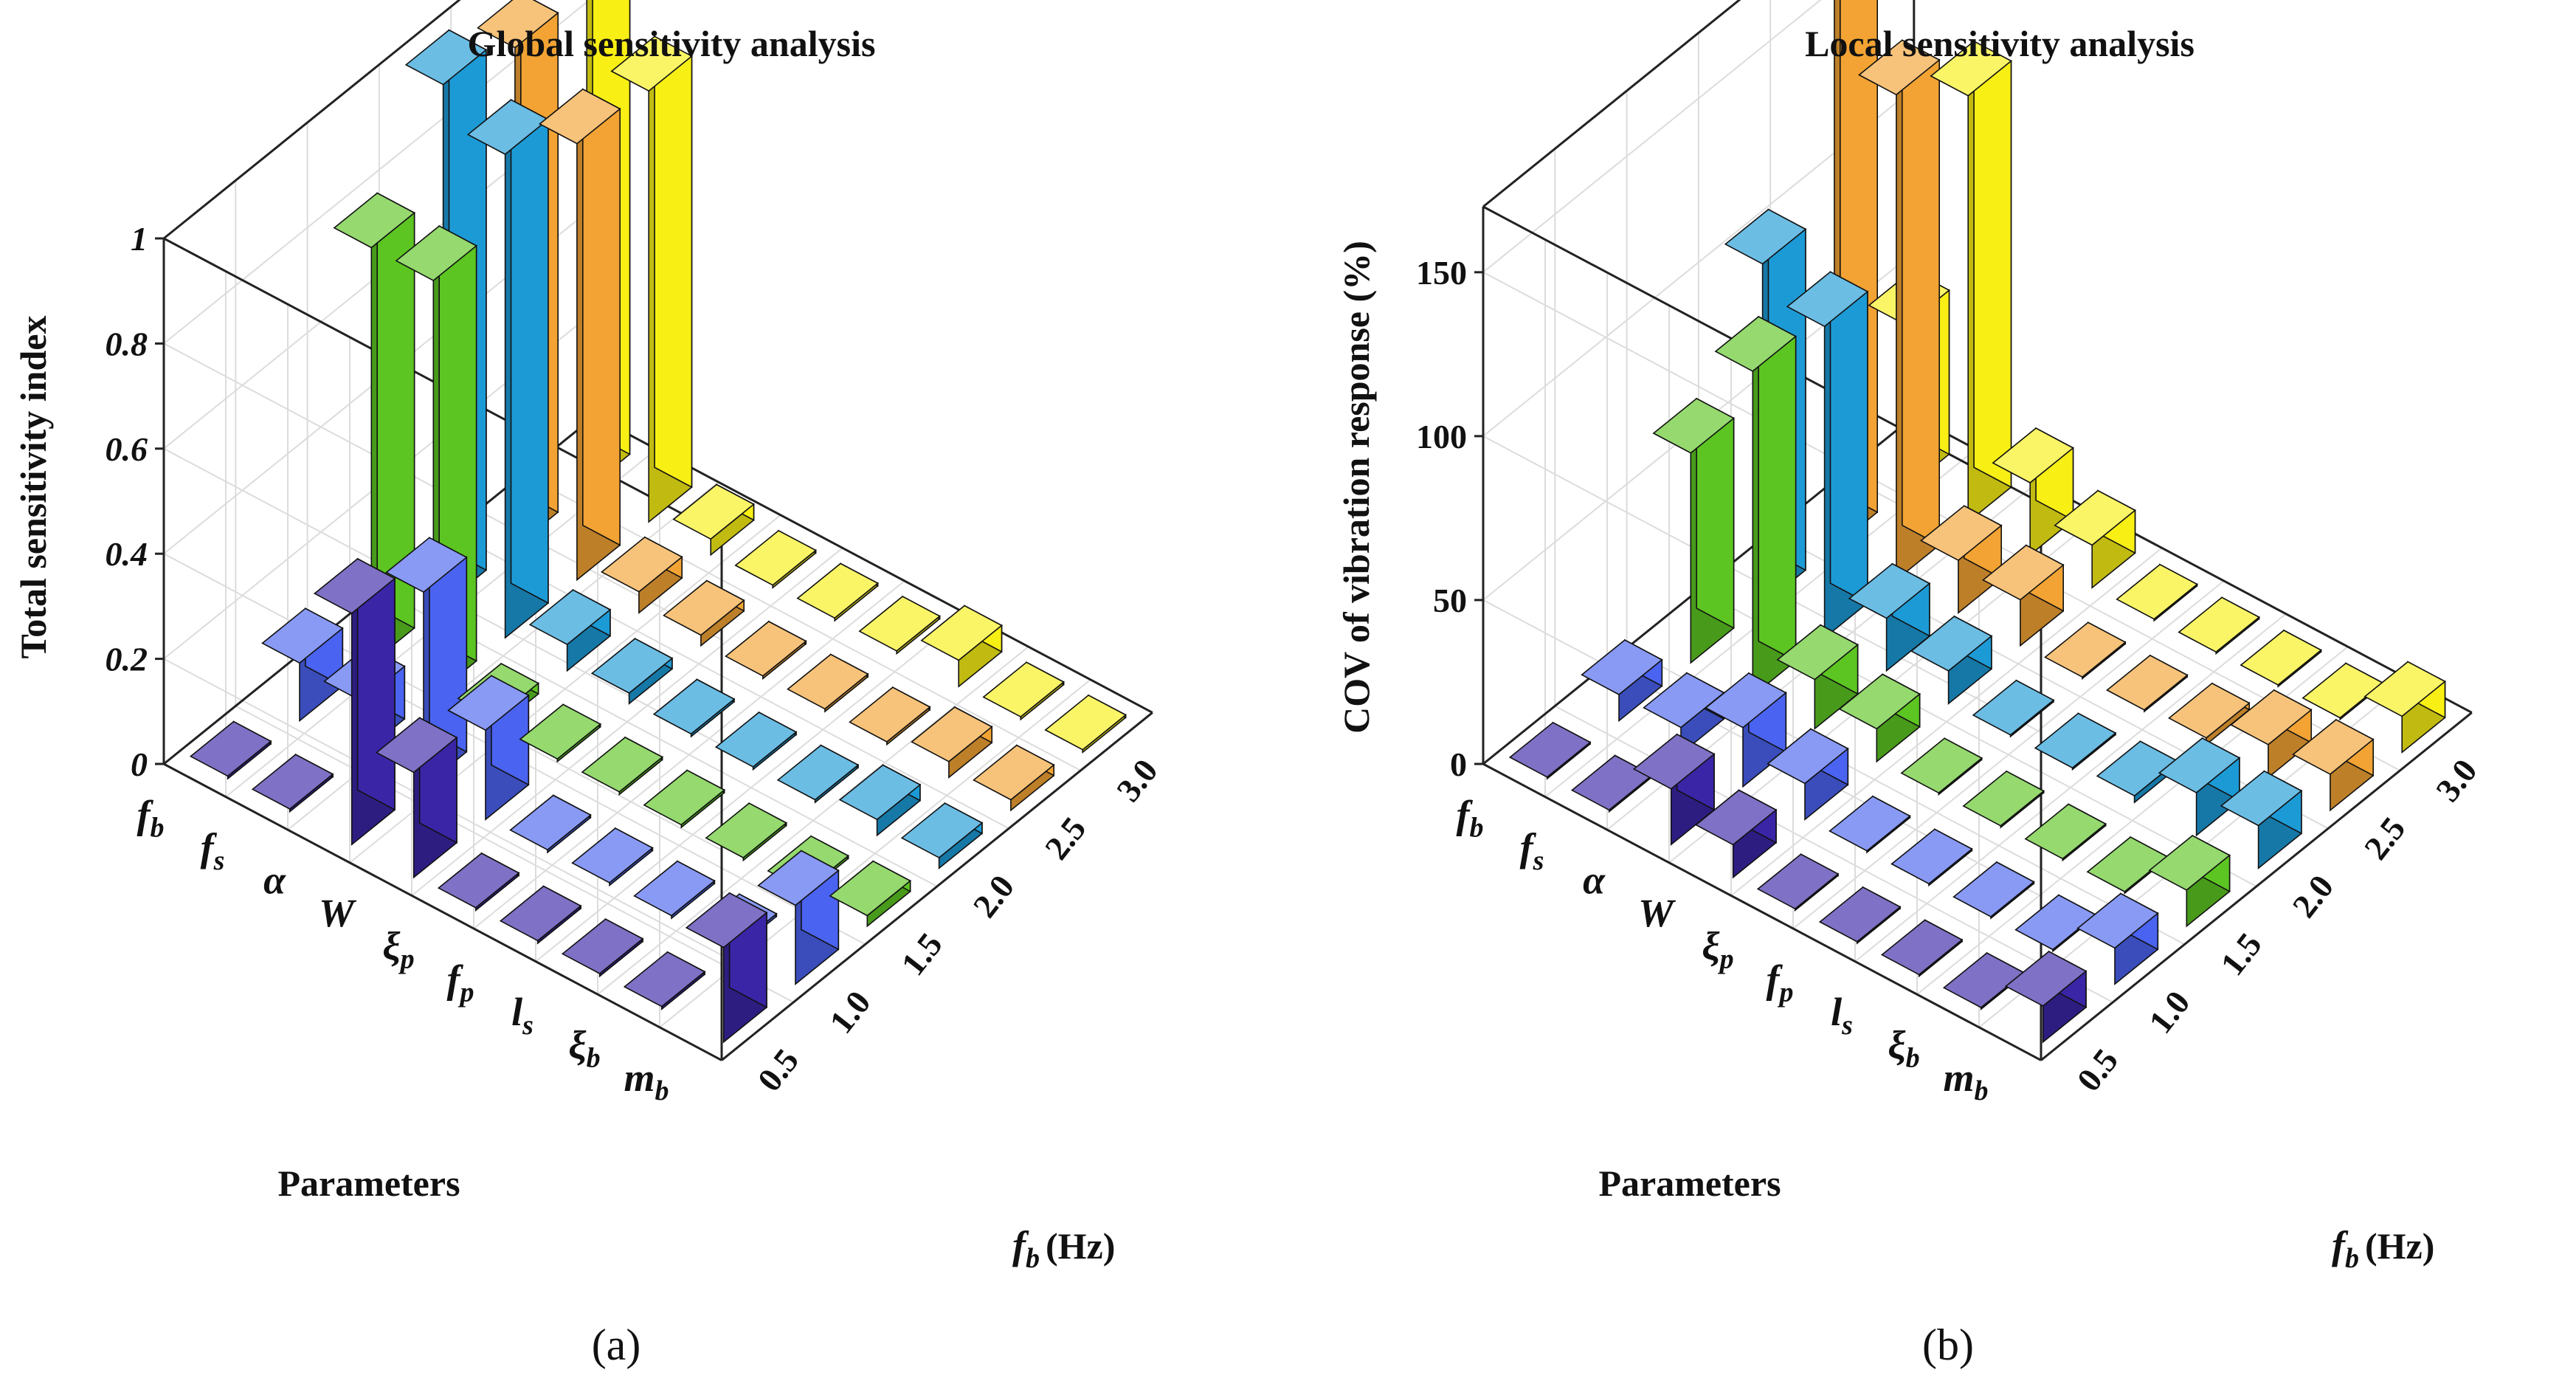 The image size is (2576, 1381). What do you see at coordinates (616, 1344) in the screenshot?
I see `panel-label-a: (a)` at bounding box center [616, 1344].